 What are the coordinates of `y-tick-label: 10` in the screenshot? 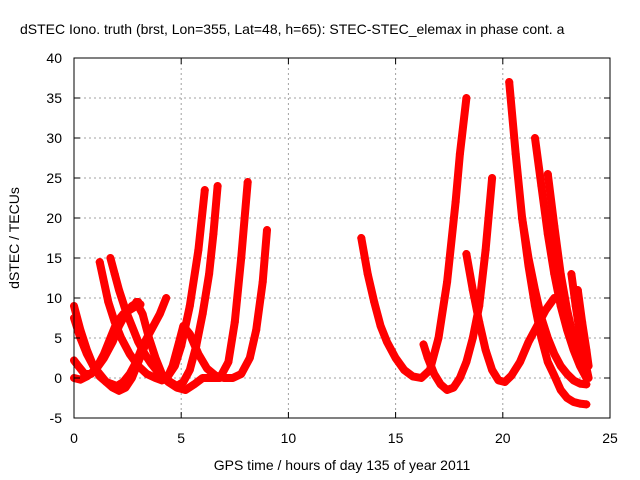 It's located at (54, 298).